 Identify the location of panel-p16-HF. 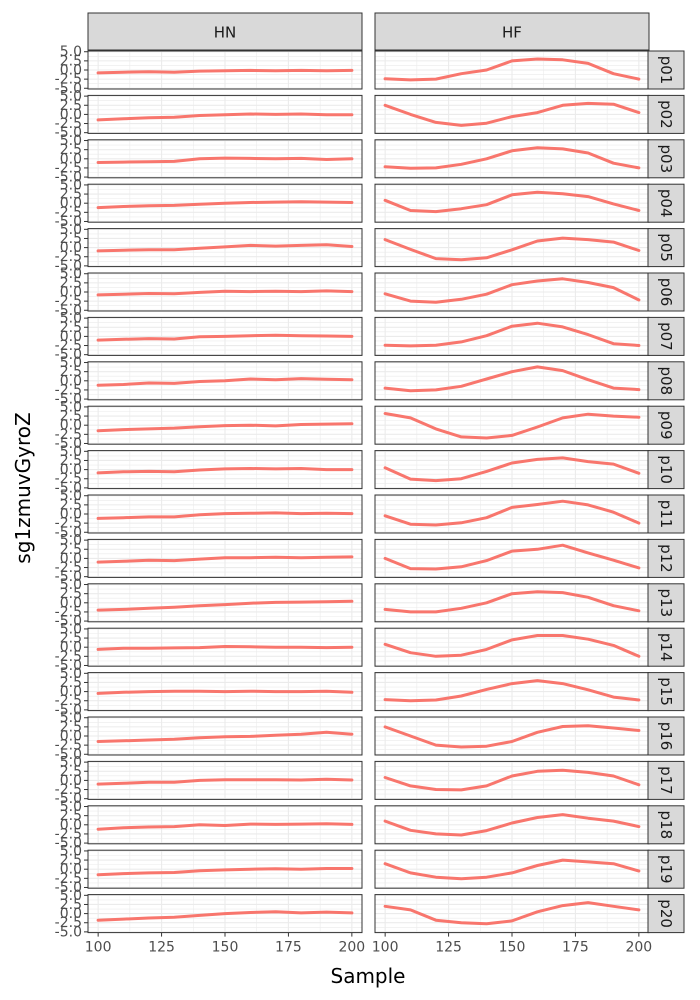
(512, 736).